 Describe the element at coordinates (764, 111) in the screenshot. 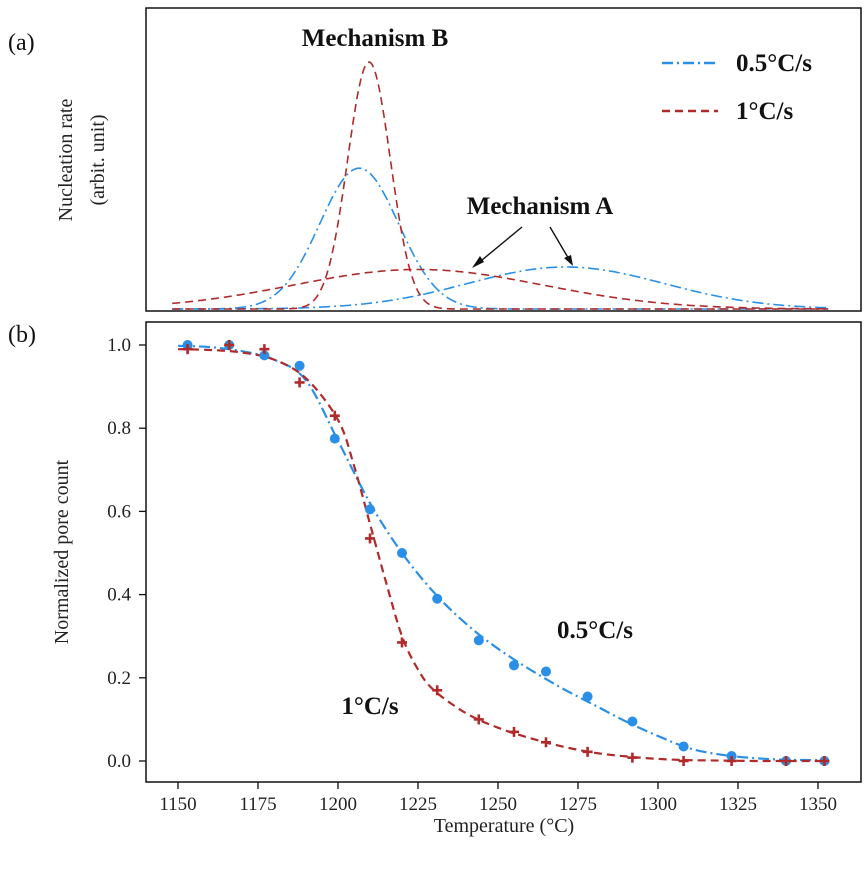

I see `legend-label-fast: 1°C/s` at that location.